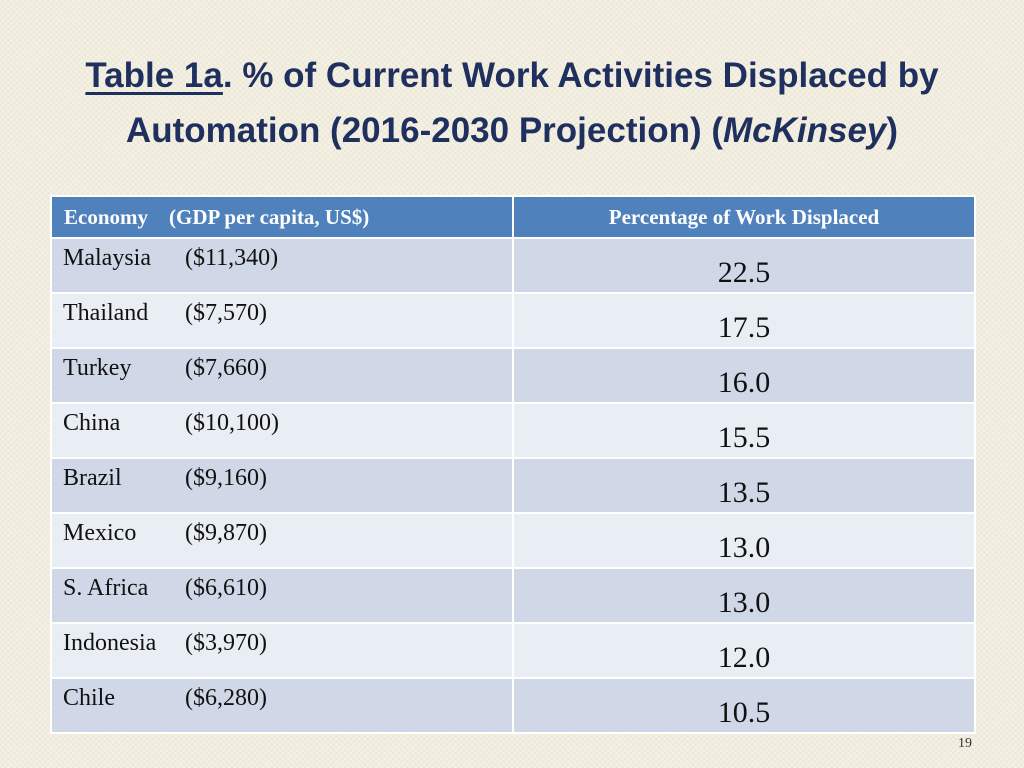 This screenshot has width=1024, height=768. Describe the element at coordinates (226, 698) in the screenshot. I see `gdp-value: ($6,280)` at that location.